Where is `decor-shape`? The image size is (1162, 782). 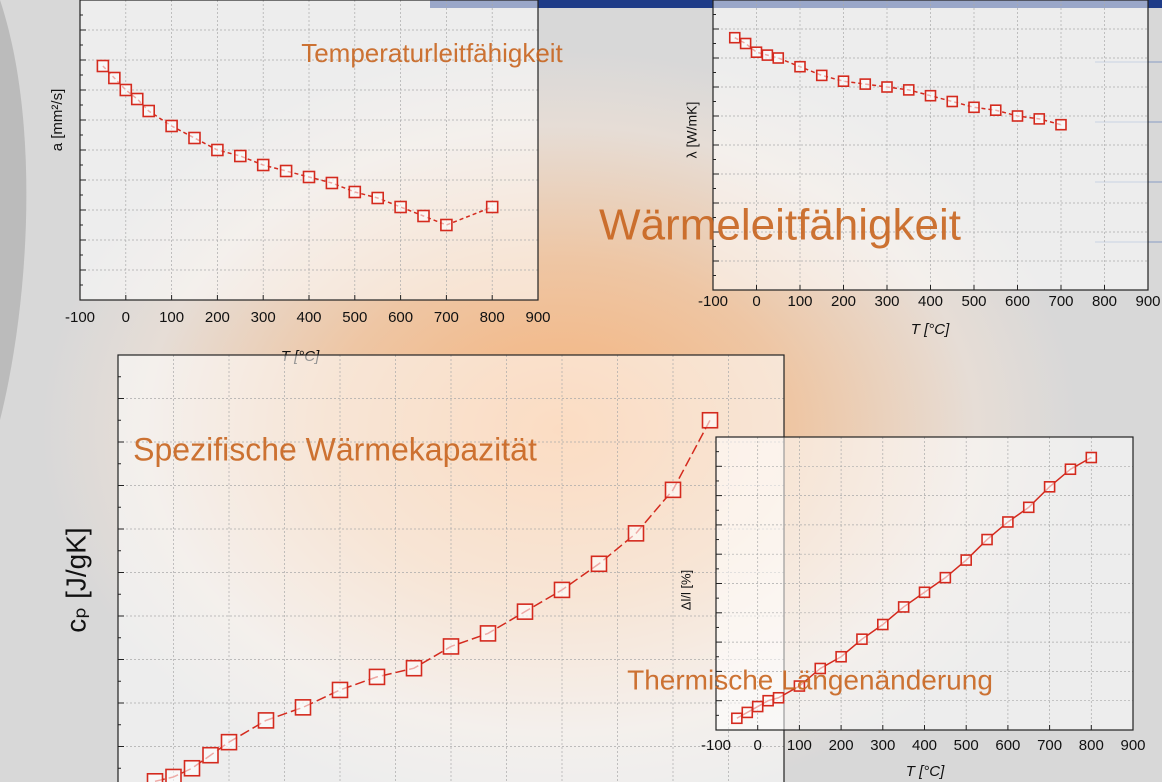
decor-shape is located at coordinates (13, 210).